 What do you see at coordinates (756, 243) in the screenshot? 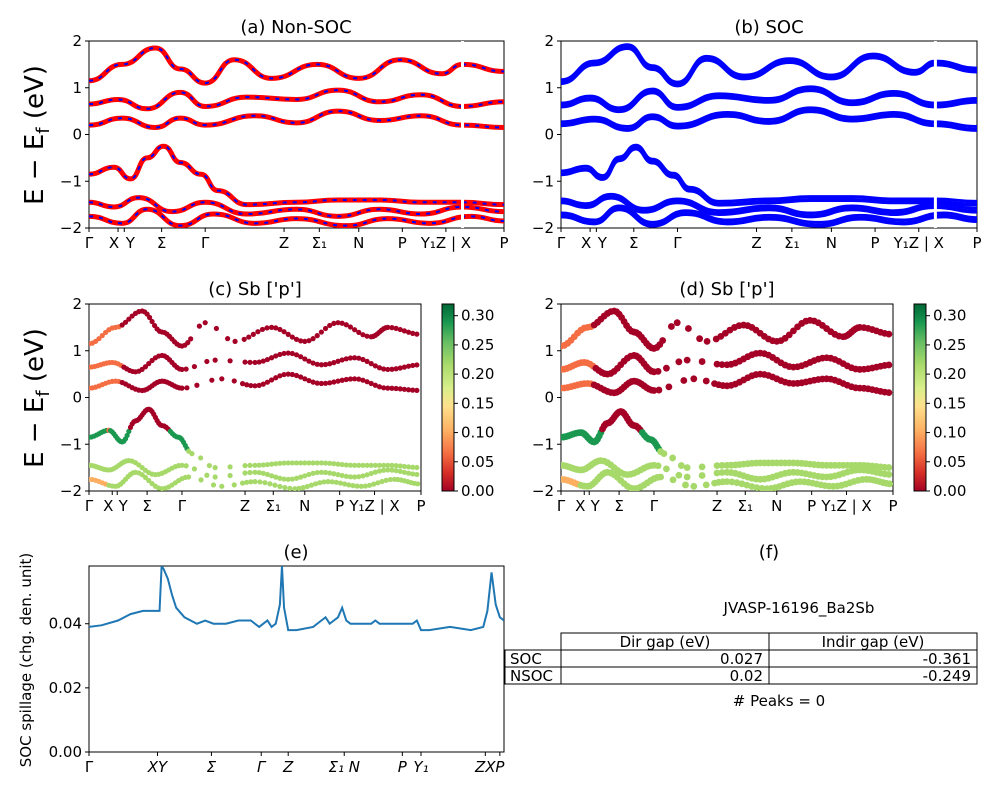
I see `panel-b-xtick-label: Z` at bounding box center [756, 243].